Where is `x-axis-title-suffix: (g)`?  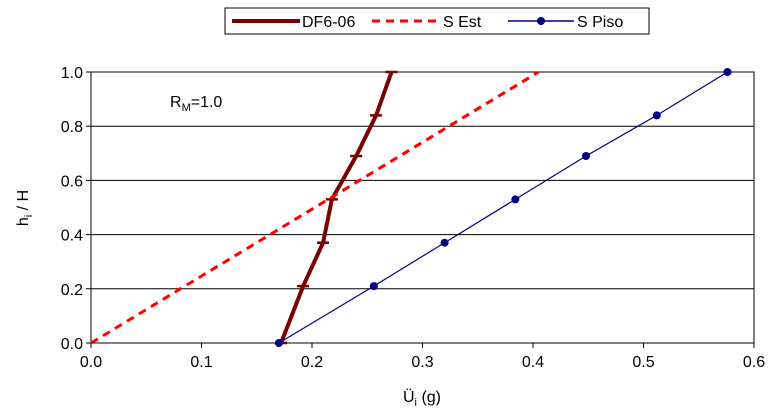
x-axis-title-suffix: (g) is located at coordinates (429, 397).